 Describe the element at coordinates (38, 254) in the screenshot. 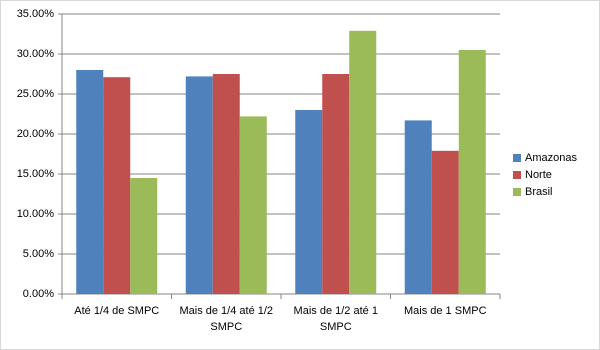

I see `y-tick-label: 5.00%` at that location.